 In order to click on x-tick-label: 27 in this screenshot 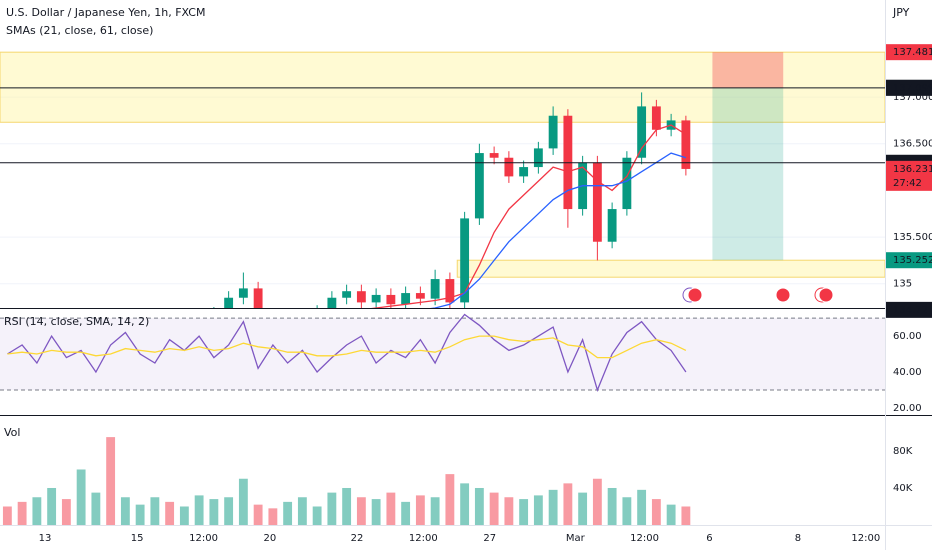, I will do `click(489, 538)`.